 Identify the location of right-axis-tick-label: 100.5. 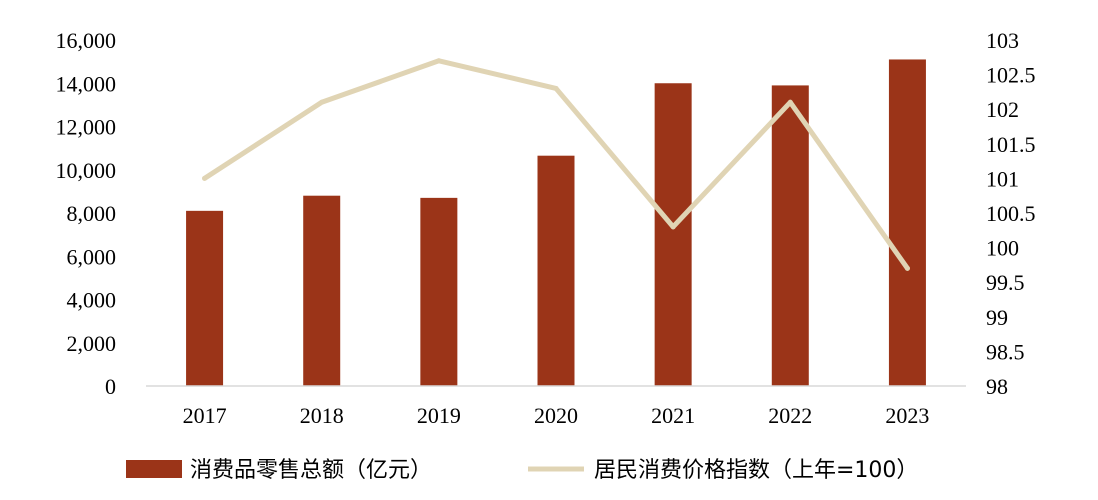
(1011, 213).